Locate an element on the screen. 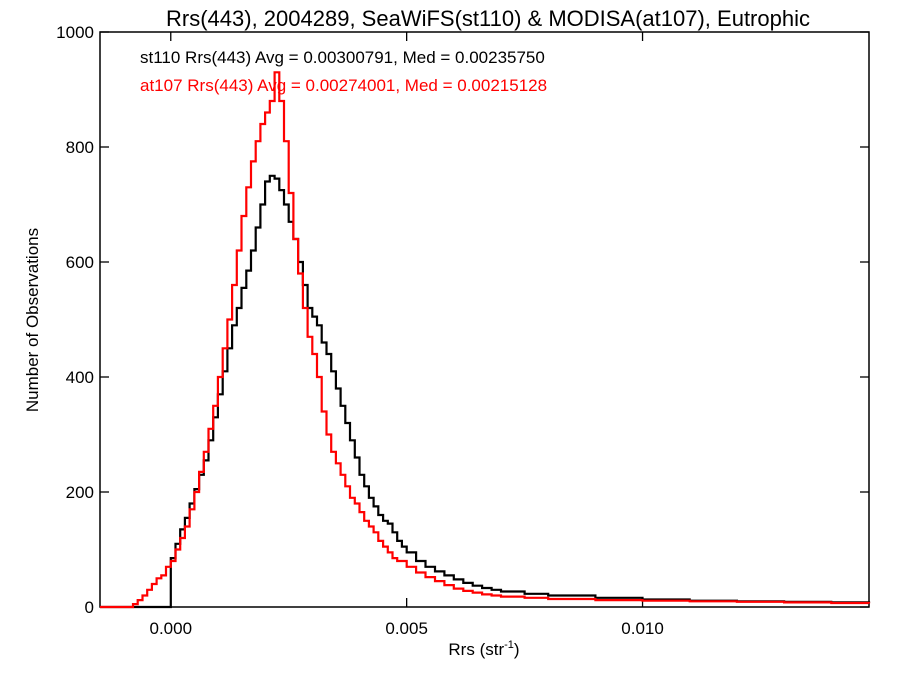  y-tick-label-1: 200 is located at coordinates (80, 492).